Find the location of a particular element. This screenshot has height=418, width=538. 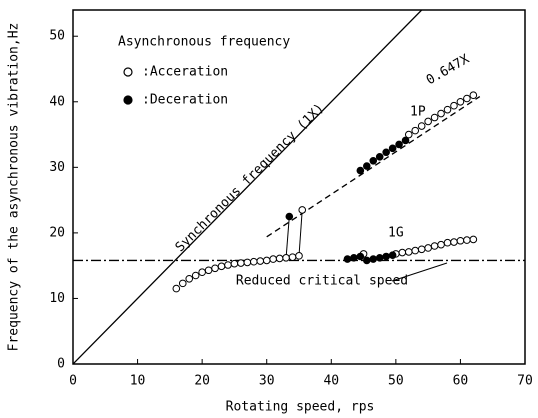

x-tick-label: 30 is located at coordinates (267, 381).